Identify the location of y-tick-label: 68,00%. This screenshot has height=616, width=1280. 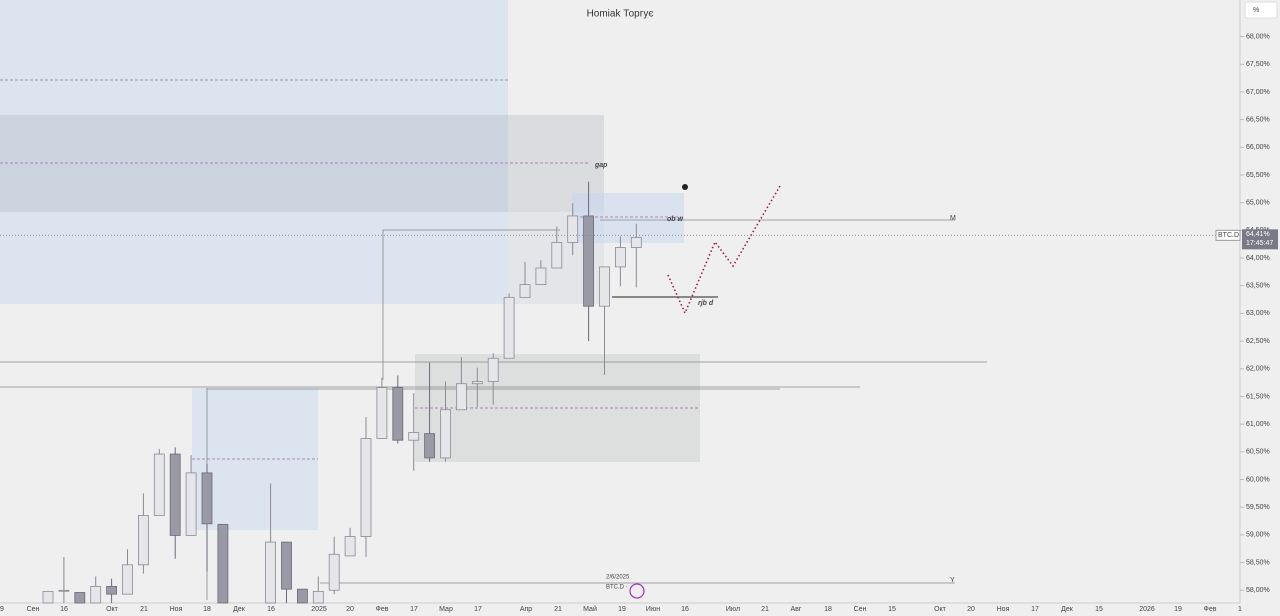
(1258, 36).